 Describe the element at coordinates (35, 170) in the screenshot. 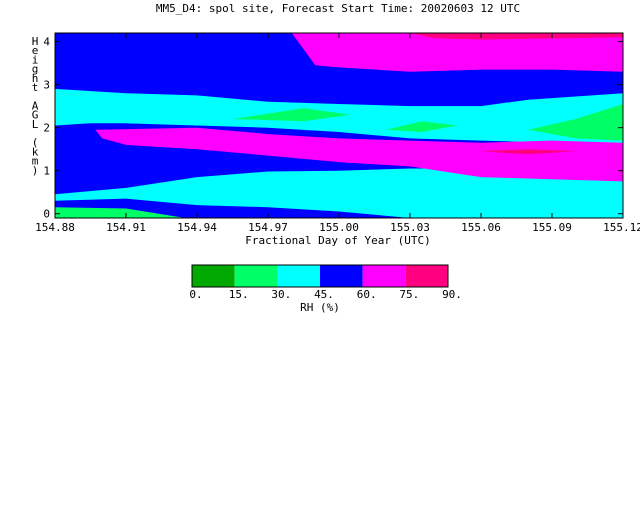

I see `y-axis-label-char: )` at that location.